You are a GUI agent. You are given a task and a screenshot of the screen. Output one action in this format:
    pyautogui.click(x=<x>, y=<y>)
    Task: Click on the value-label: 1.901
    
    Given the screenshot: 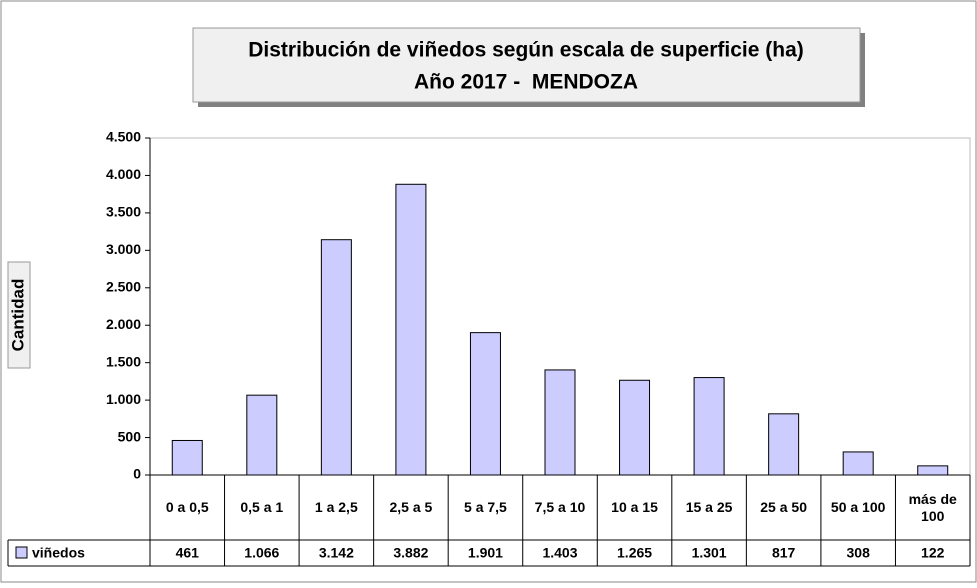 What is the action you would take?
    pyautogui.click(x=485, y=553)
    